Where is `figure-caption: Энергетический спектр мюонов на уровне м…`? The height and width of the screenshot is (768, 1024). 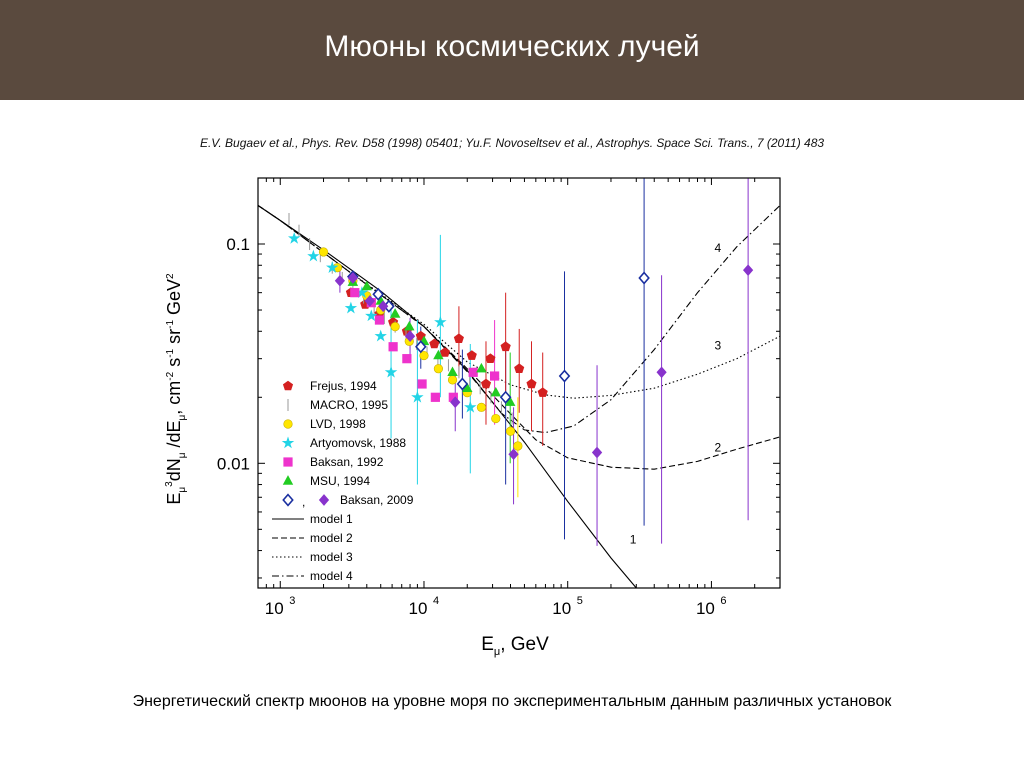
figure-caption: Энергетический спектр мюонов на уровне м… is located at coordinates (512, 701).